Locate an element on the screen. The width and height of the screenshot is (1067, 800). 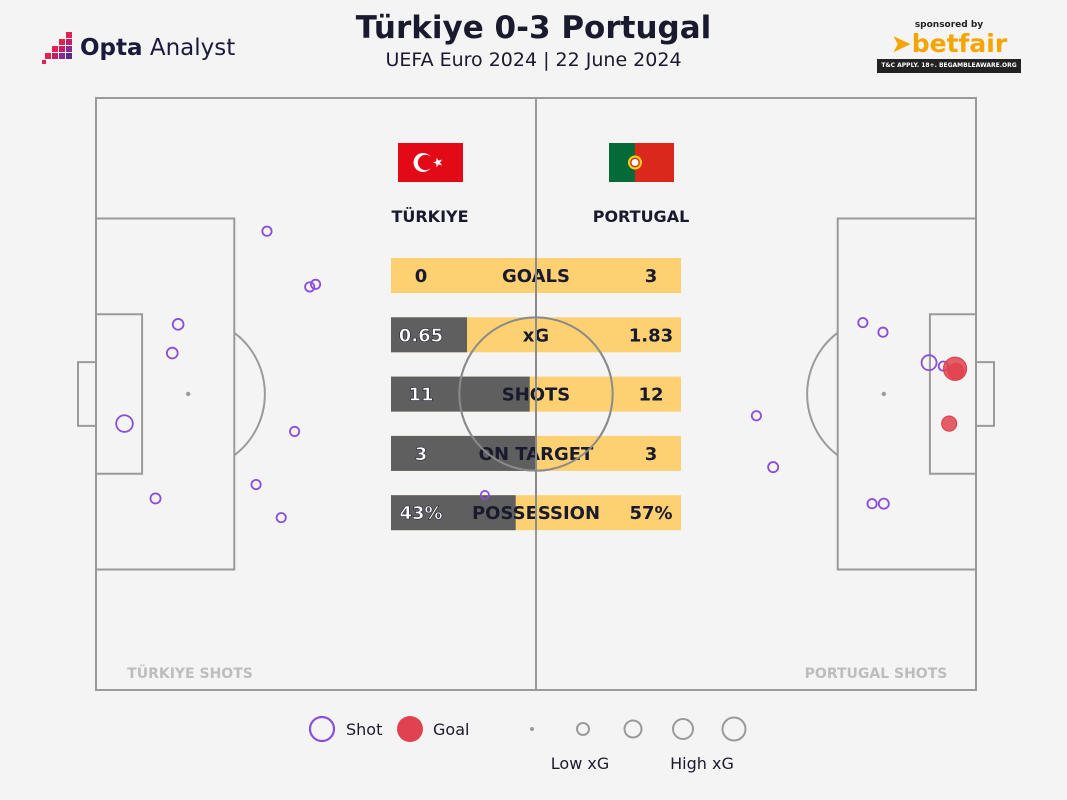
sponsor-brand: ➤betfair is located at coordinates (949, 44).